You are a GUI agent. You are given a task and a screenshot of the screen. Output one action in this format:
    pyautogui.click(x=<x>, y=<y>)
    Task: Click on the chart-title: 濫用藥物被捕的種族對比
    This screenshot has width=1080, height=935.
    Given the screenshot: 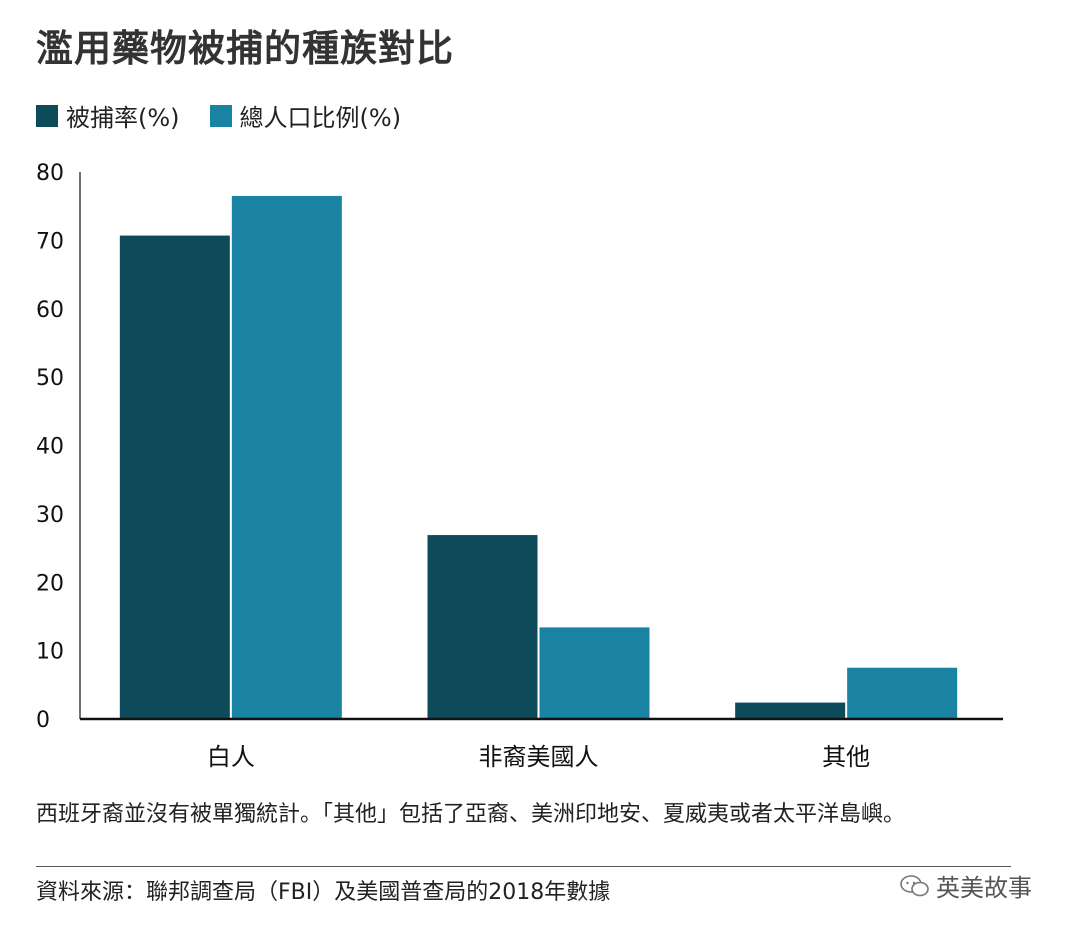 What is the action you would take?
    pyautogui.click(x=245, y=48)
    